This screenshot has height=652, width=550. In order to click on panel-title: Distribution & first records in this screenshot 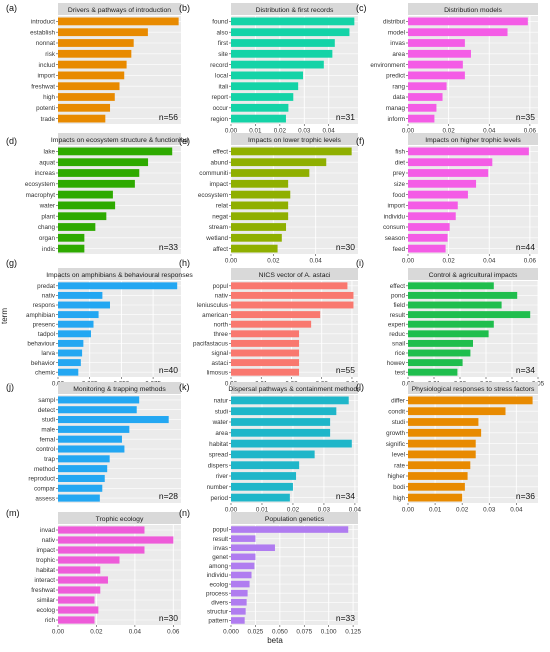, I will do `click(295, 10)`.